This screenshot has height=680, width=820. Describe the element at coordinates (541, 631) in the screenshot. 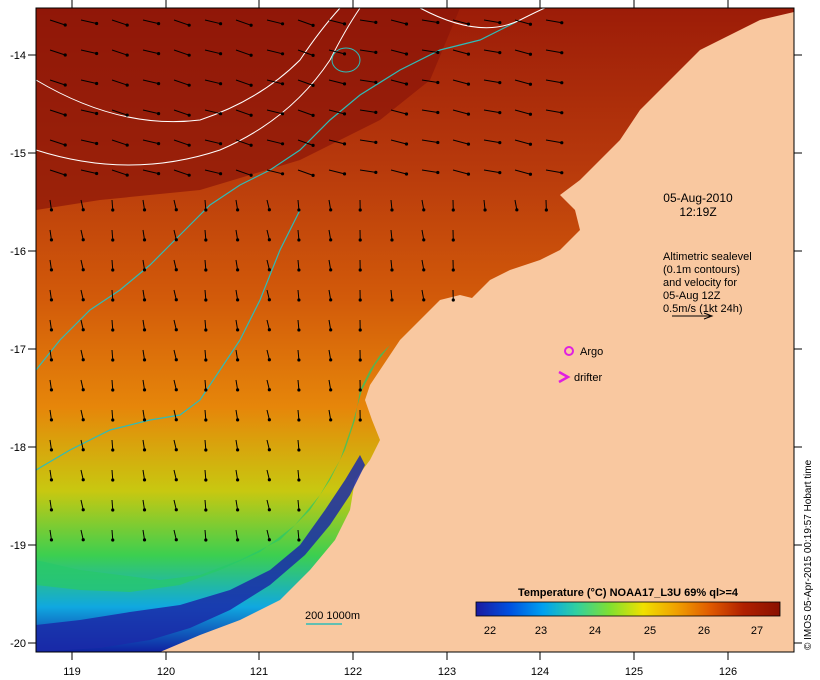

I see `colorbar-tick-label: 23` at that location.